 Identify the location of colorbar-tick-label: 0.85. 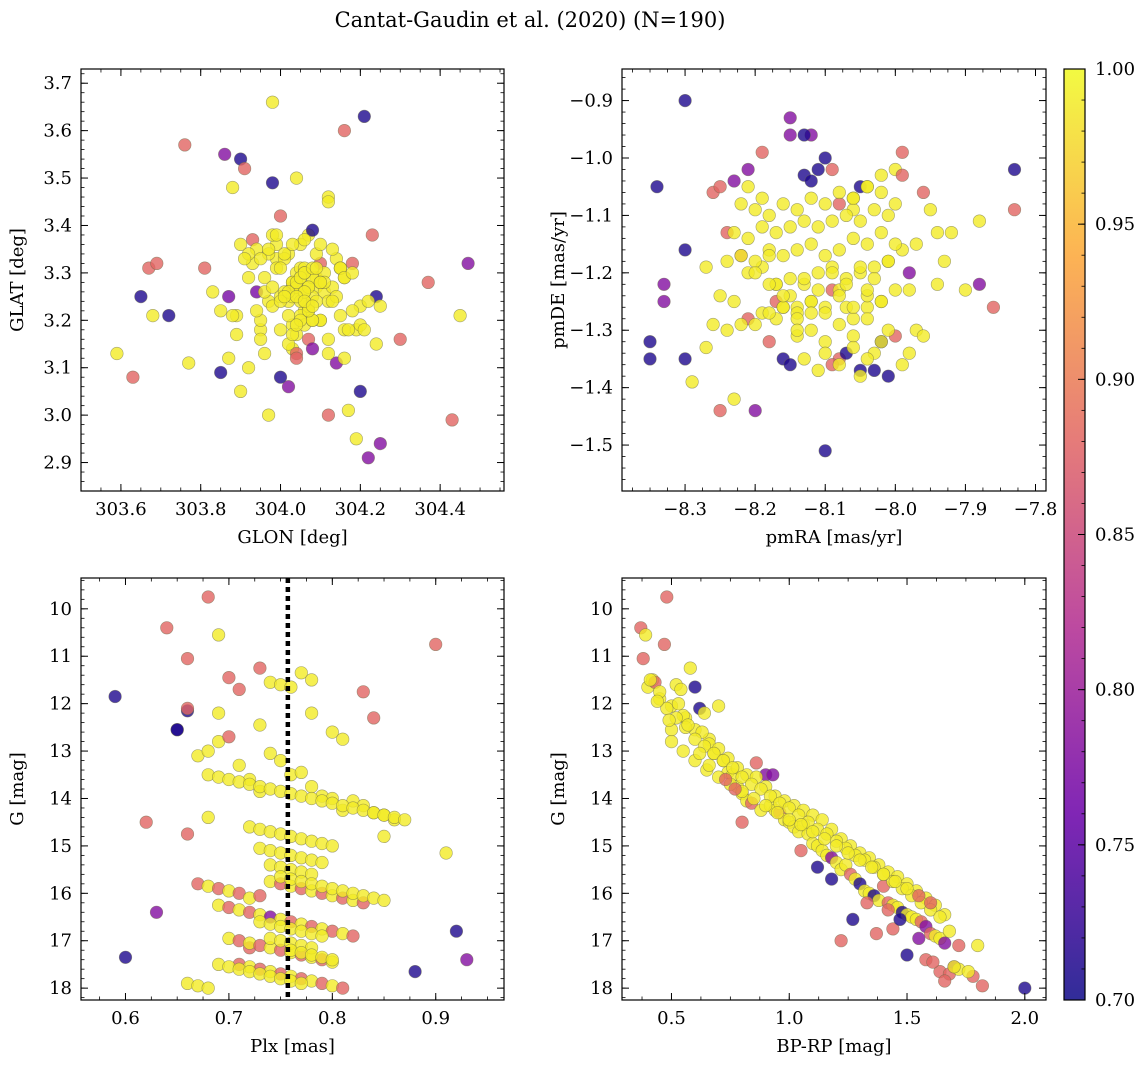
(1115, 535).